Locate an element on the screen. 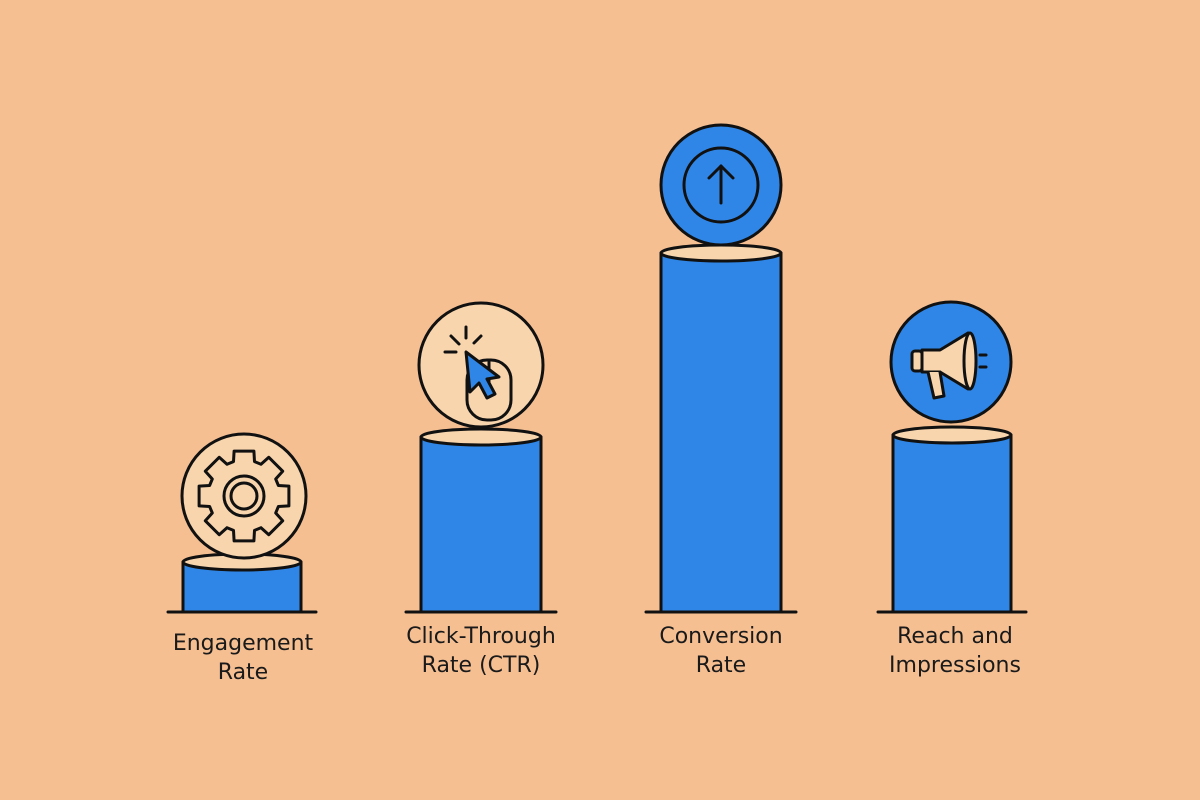 This screenshot has height=800, width=1200. label-line: Engagement is located at coordinates (243, 643).